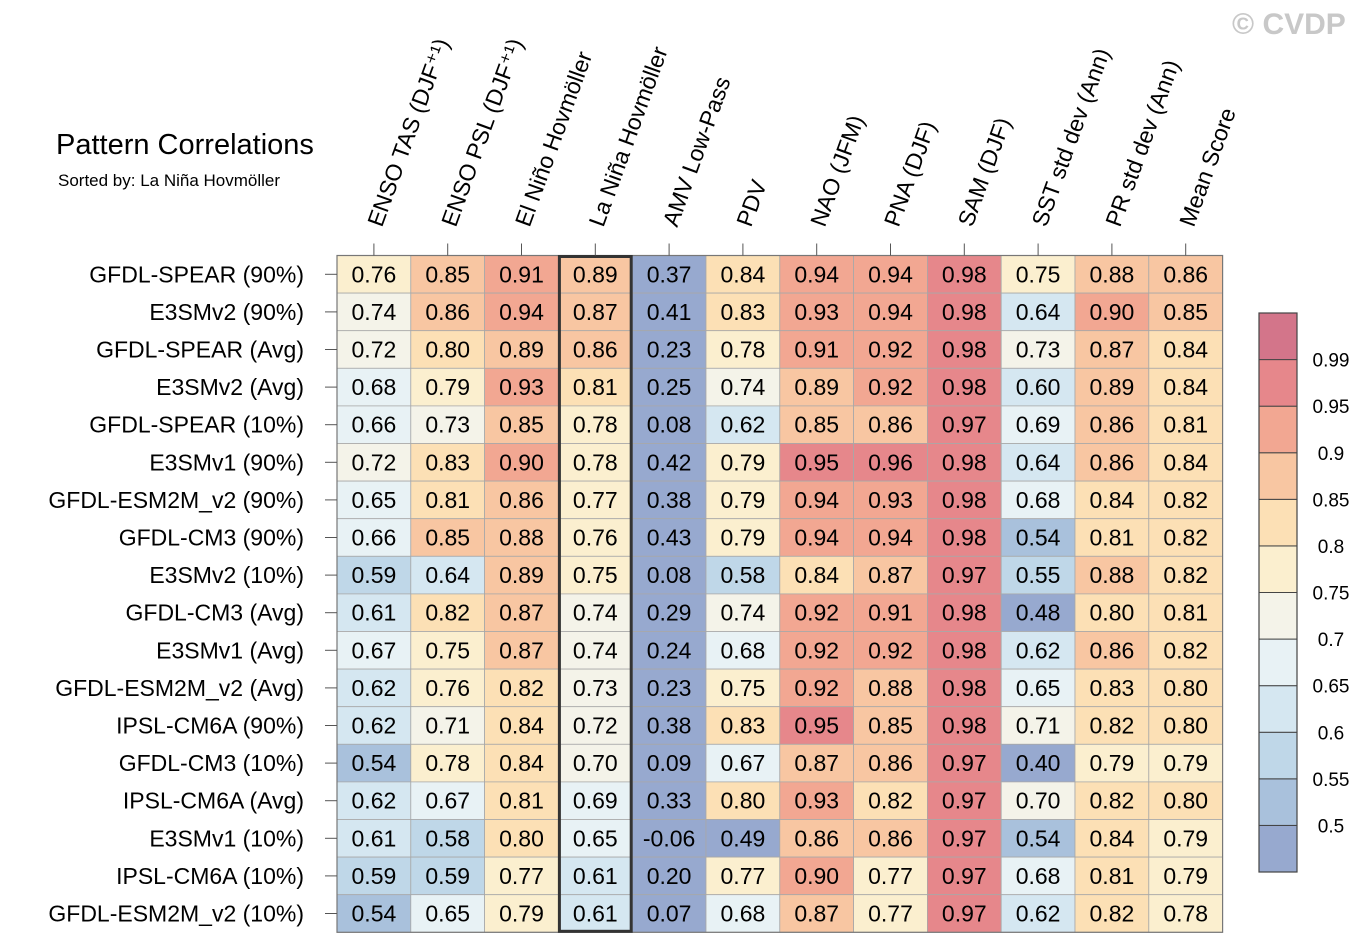  What do you see at coordinates (521, 462) in the screenshot?
I see `cell-value-label: 0.90` at bounding box center [521, 462].